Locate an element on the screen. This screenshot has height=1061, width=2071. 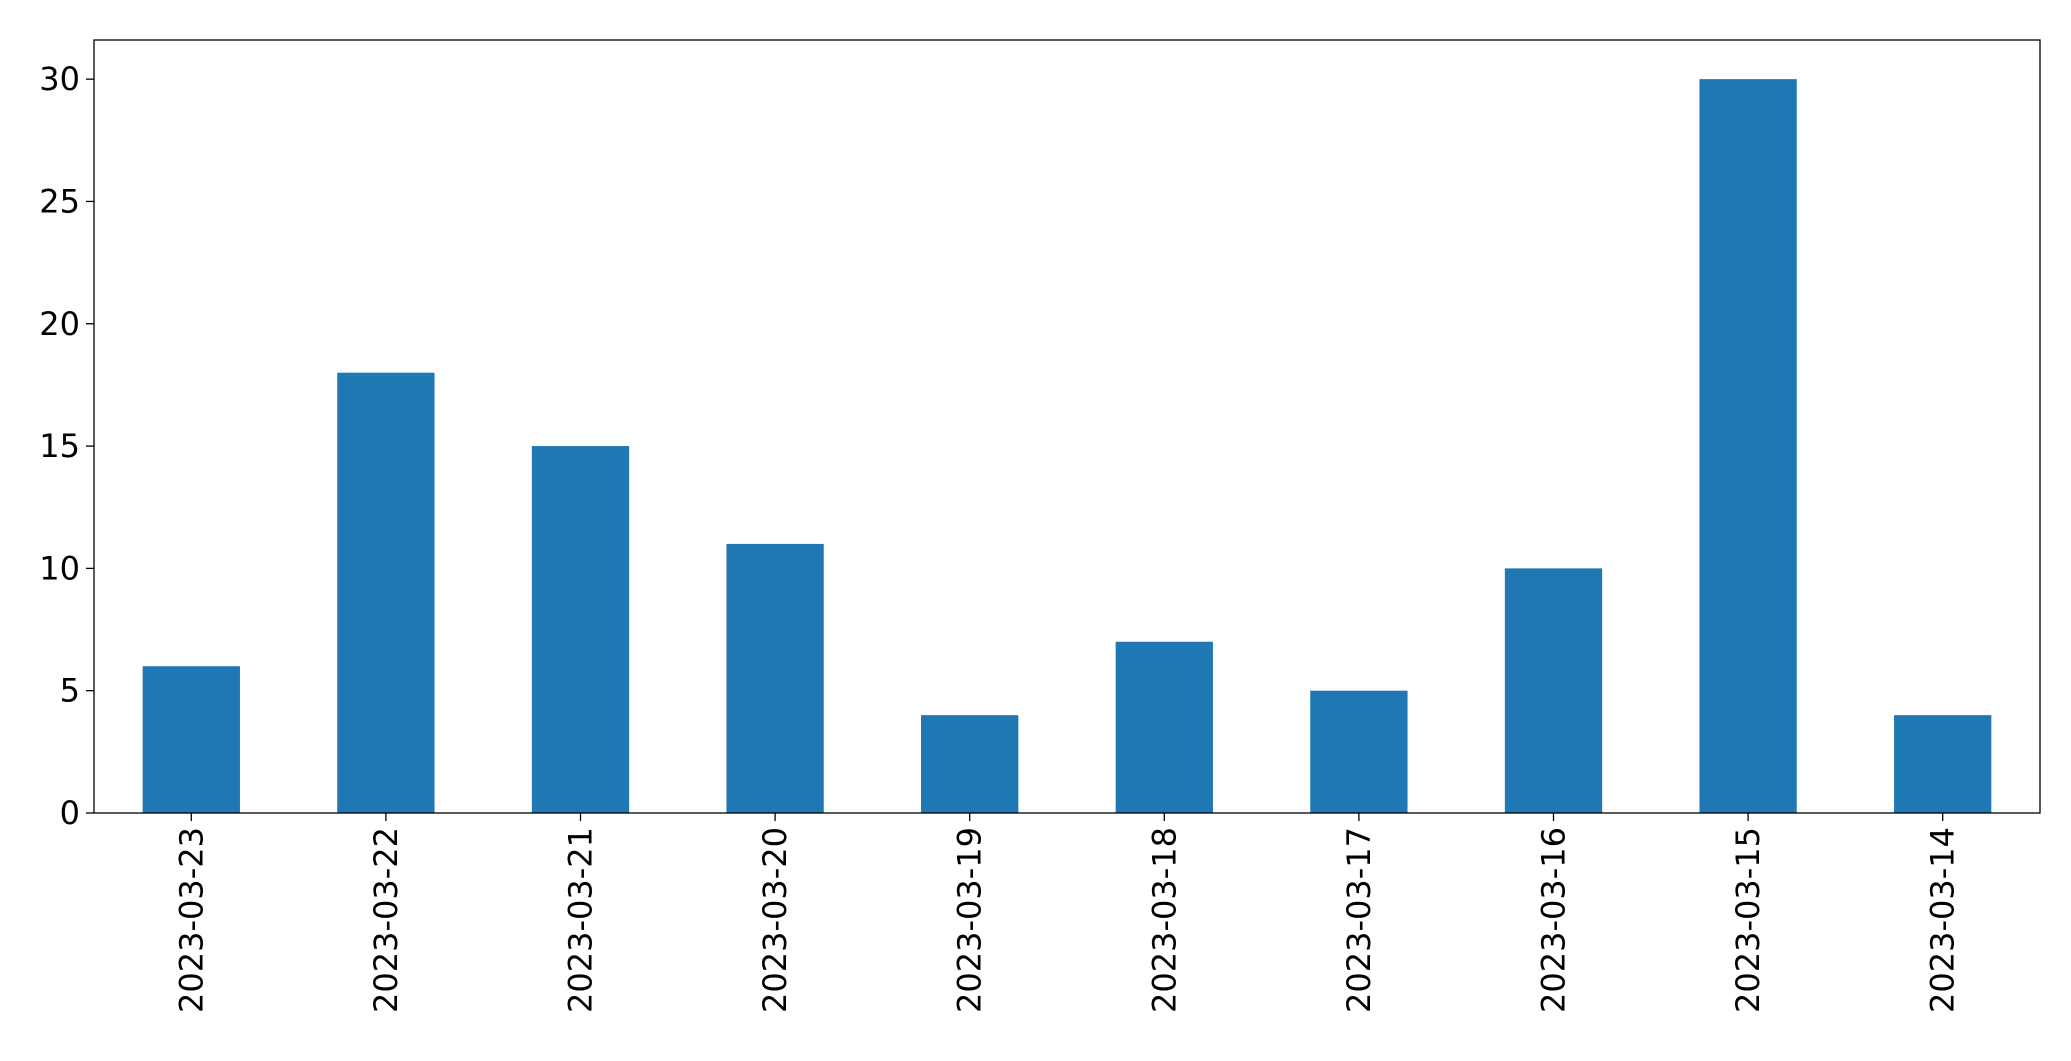
y-tick-label: 10 is located at coordinates (59, 568).